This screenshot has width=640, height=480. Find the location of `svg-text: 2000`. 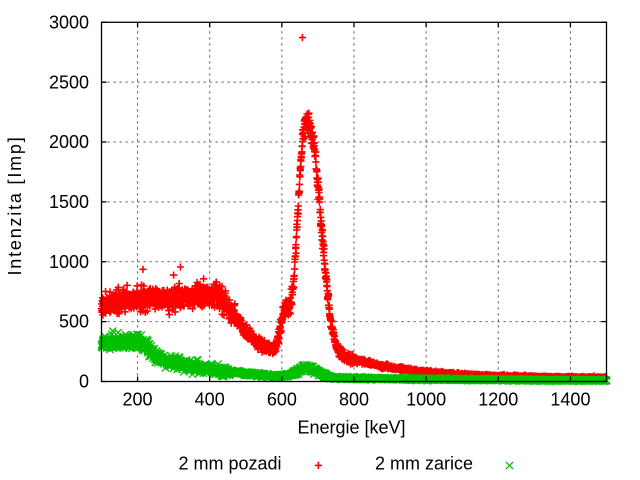

svg-text: 2000 is located at coordinates (69, 142).